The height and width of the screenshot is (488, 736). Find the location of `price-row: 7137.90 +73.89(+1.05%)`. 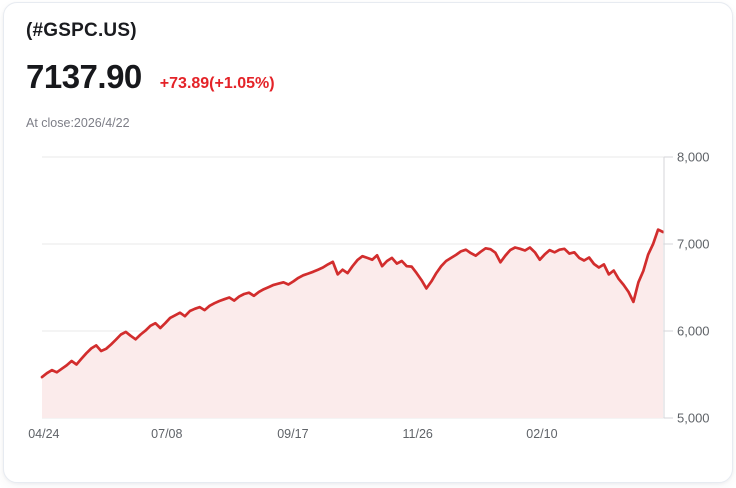

price-row: 7137.90 +73.89(+1.05%) is located at coordinates (150, 77).